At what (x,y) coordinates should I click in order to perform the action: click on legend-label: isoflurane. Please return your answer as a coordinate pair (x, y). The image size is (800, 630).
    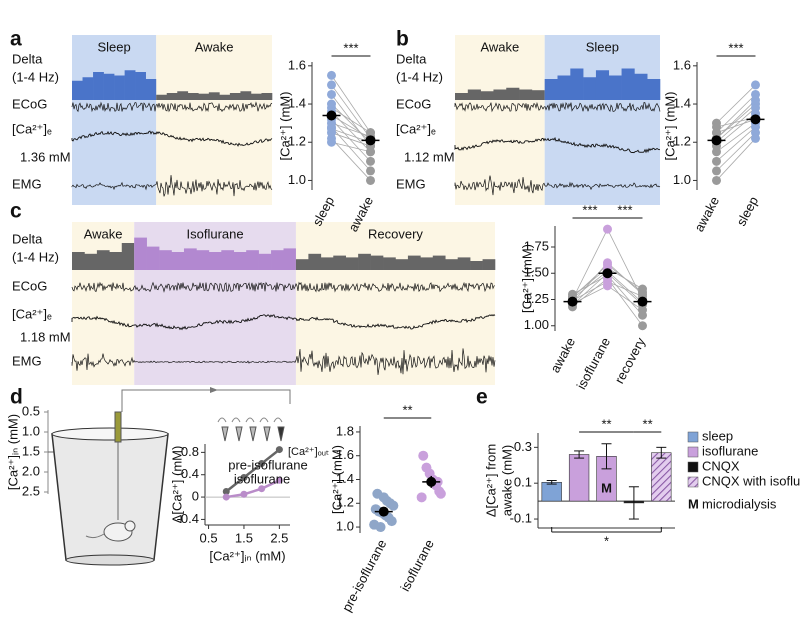
    Looking at the image, I should click on (730, 450).